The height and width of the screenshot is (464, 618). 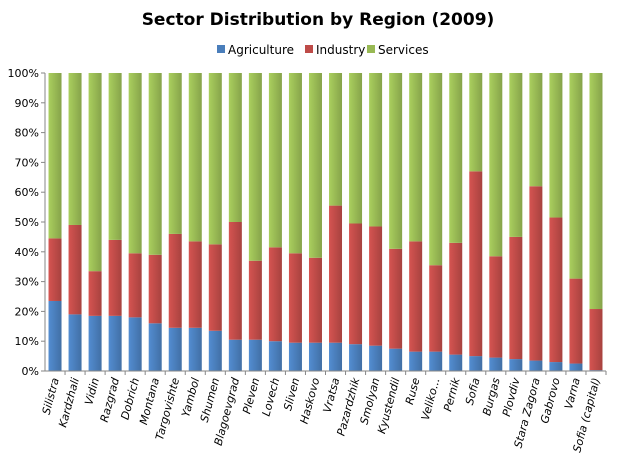 What do you see at coordinates (340, 50) in the screenshot?
I see `legend-label-industry: Industry` at bounding box center [340, 50].